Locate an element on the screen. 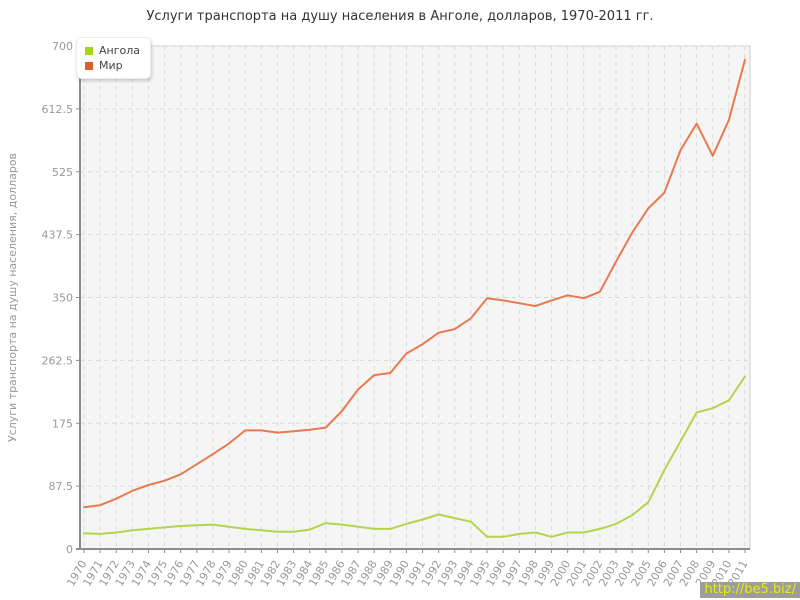 This screenshot has width=800, height=600. y-tick-label: 175 is located at coordinates (62, 423).